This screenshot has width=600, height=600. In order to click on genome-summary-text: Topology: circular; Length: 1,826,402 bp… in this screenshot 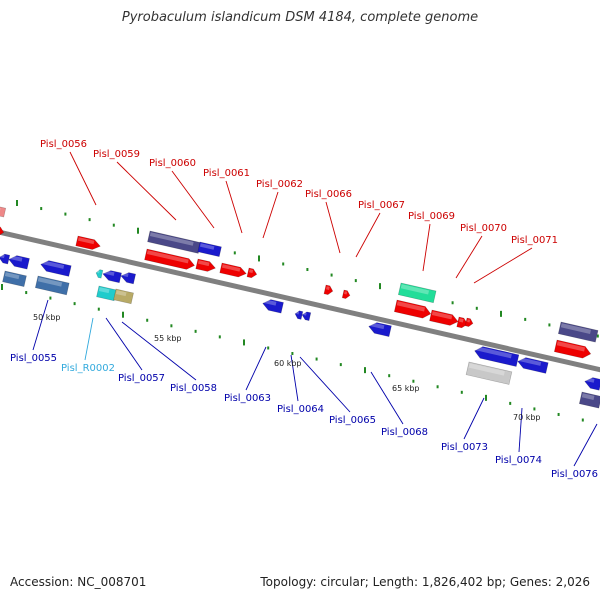, I will do `click(425, 582)`.